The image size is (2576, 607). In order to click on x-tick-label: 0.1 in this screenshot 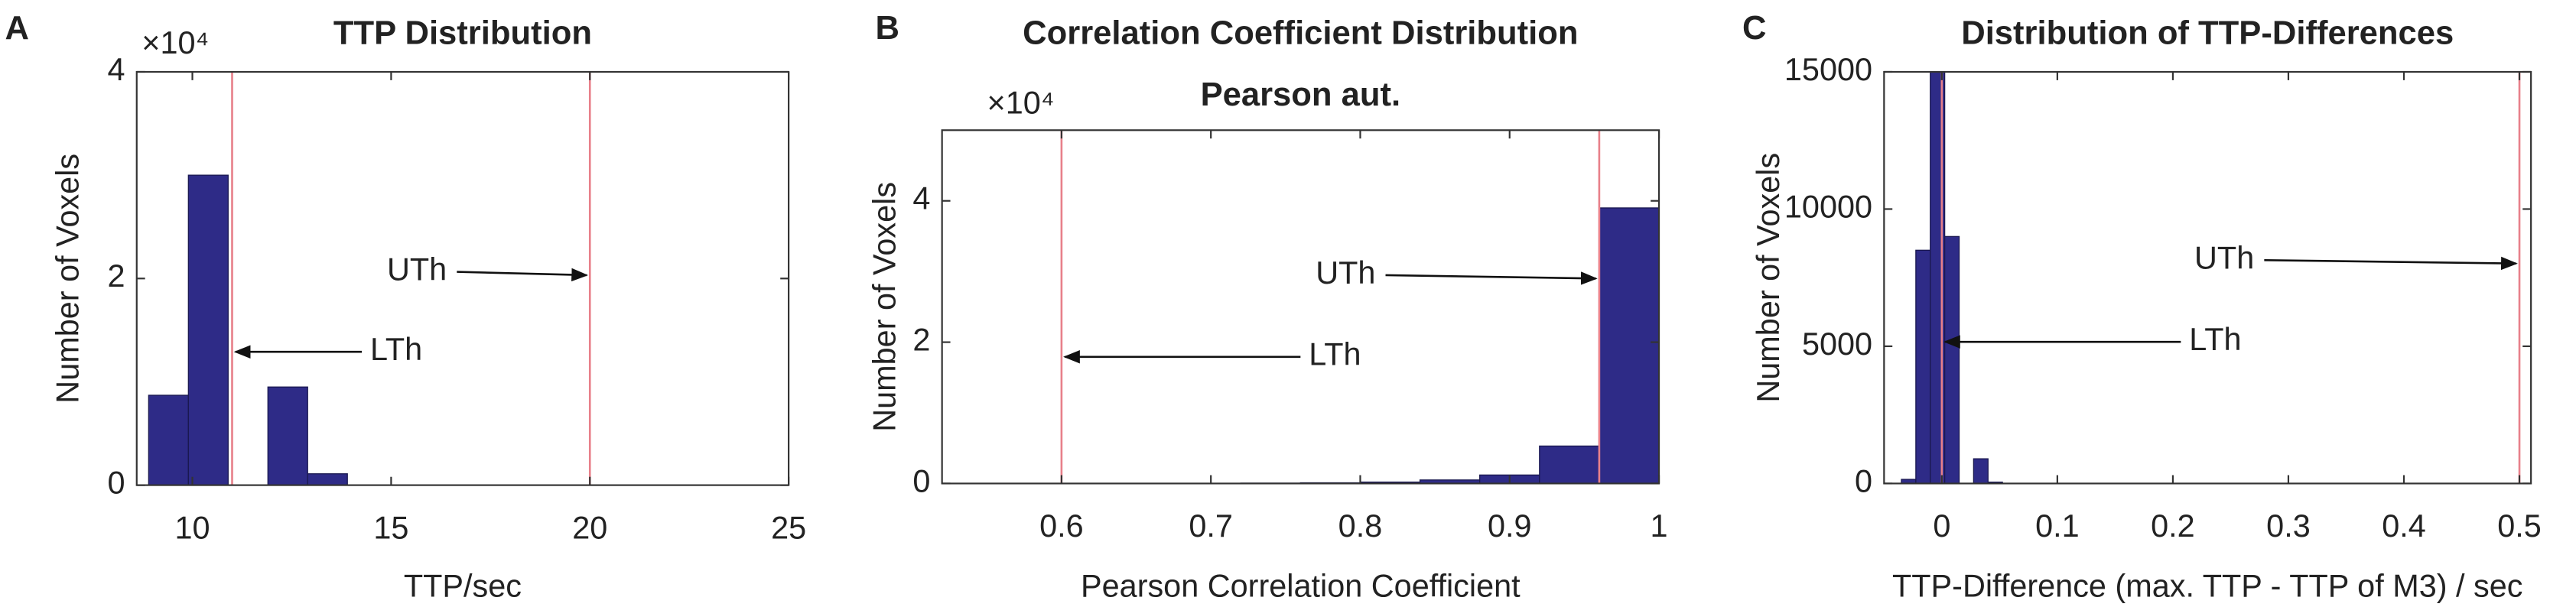, I will do `click(2057, 526)`.